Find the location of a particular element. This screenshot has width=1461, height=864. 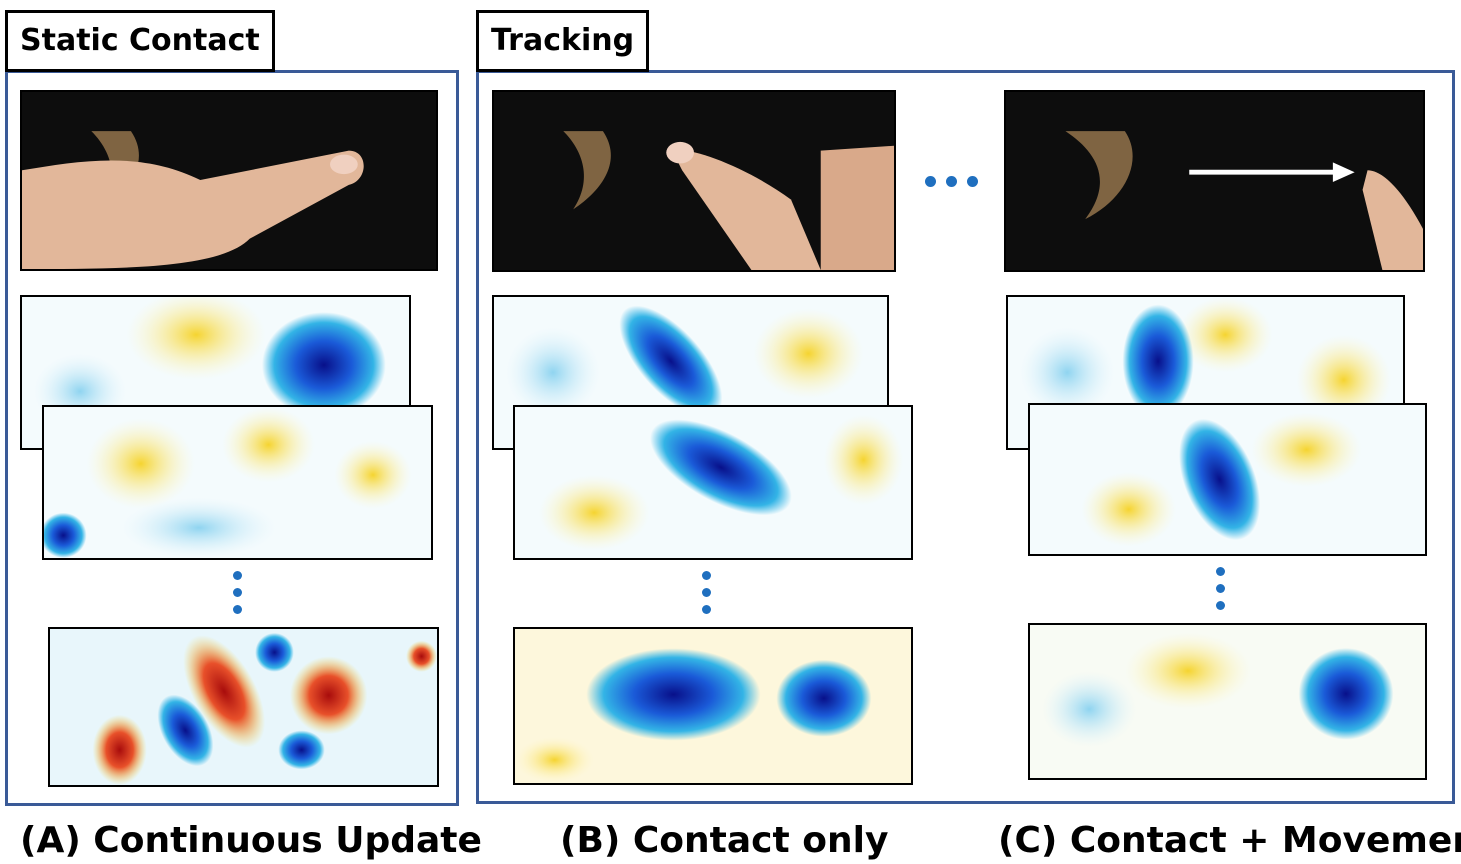

caption-c: (C) Contact + Movement is located at coordinates (1229, 840).